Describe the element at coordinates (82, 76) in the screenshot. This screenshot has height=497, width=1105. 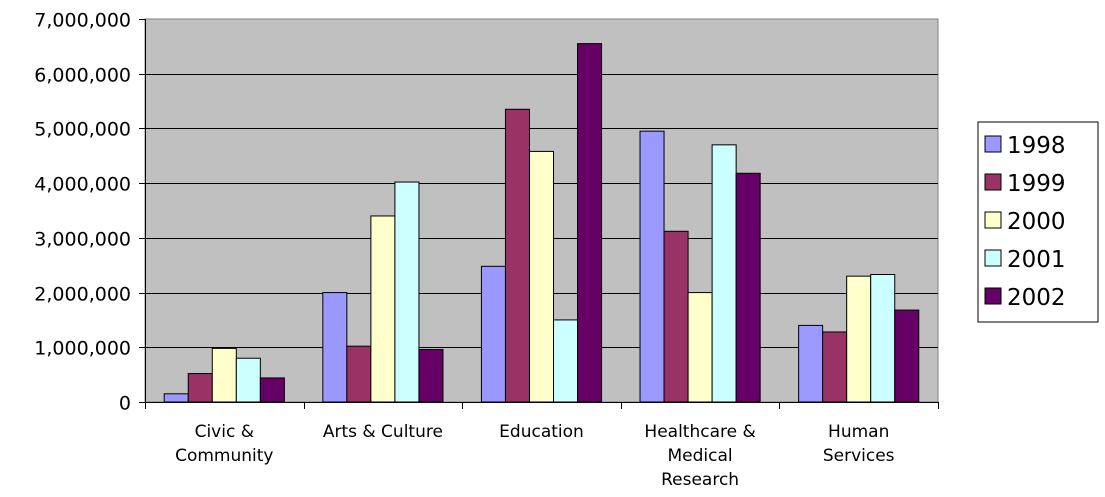
I see `y-tick-label: 6,000,000` at that location.